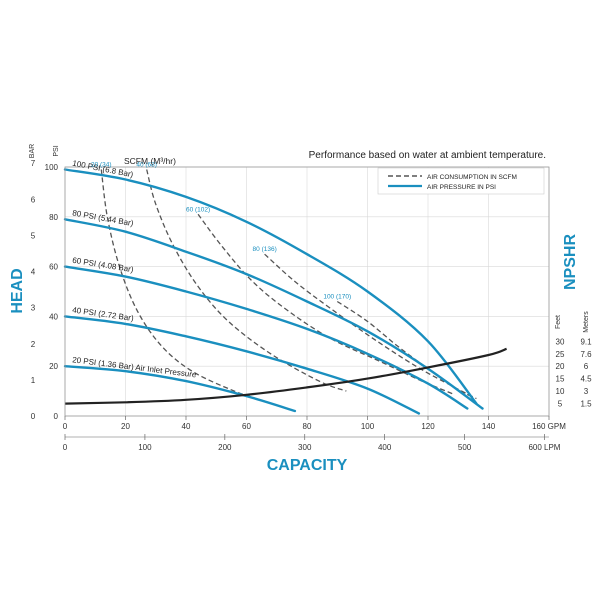 The height and width of the screenshot is (600, 600). Describe the element at coordinates (198, 209) in the screenshot. I see `air-consumption-label: 60 (102)` at that location.